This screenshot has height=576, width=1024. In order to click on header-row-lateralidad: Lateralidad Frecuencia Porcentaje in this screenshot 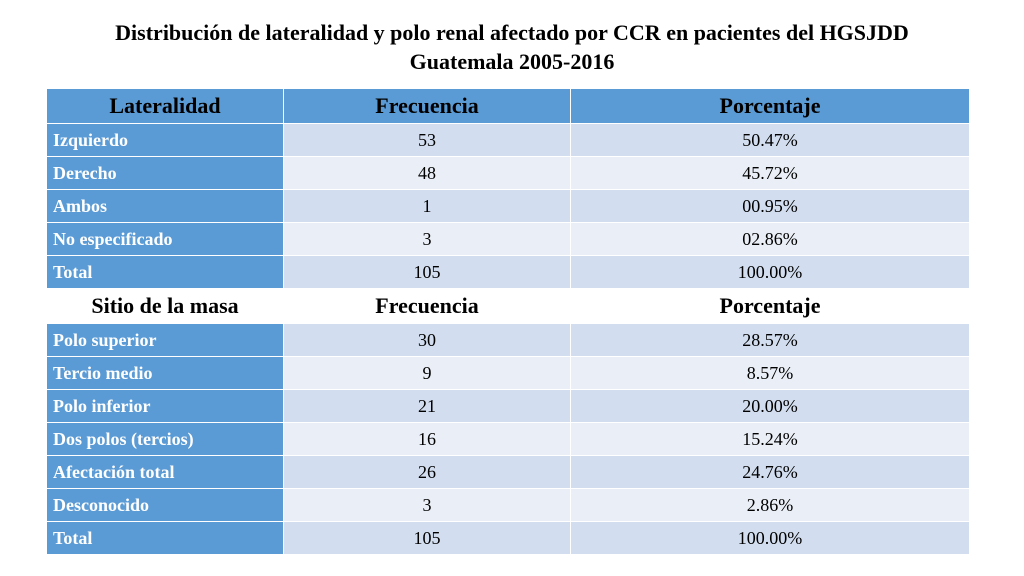, I will do `click(508, 106)`.